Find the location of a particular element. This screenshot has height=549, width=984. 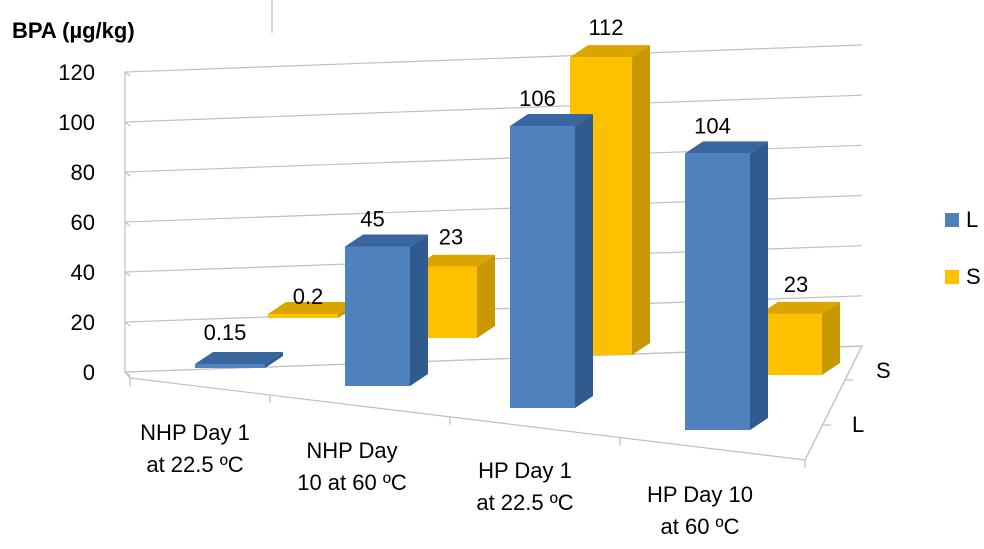

y-tick-label: 120 is located at coordinates (76, 72).